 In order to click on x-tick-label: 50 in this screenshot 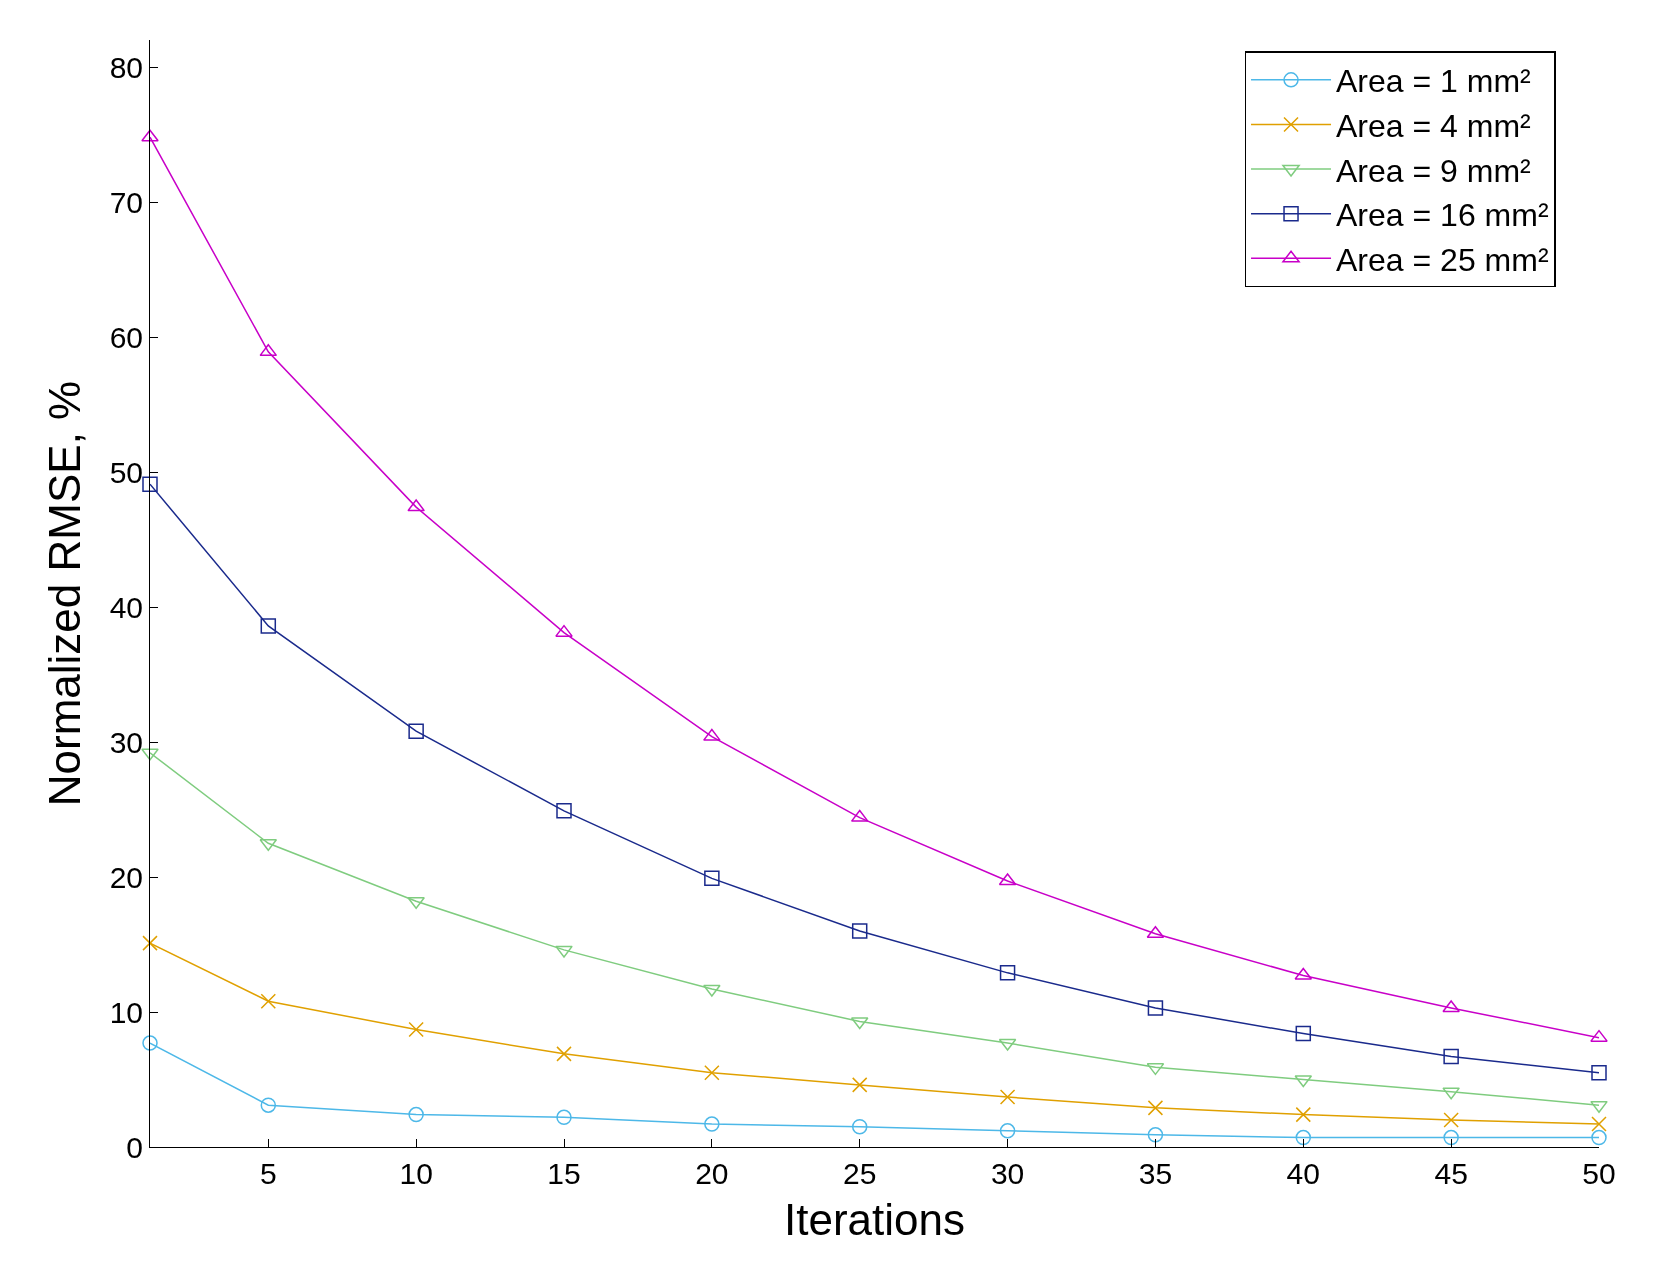, I will do `click(1599, 1173)`.